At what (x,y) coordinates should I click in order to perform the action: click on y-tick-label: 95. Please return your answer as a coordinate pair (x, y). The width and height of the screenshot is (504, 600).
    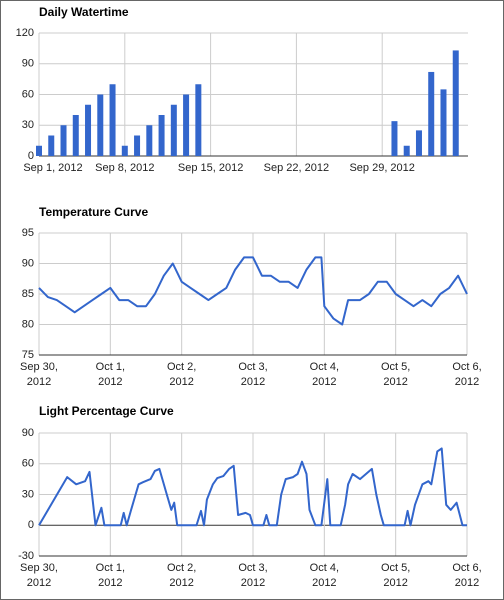
    Looking at the image, I should click on (28, 233).